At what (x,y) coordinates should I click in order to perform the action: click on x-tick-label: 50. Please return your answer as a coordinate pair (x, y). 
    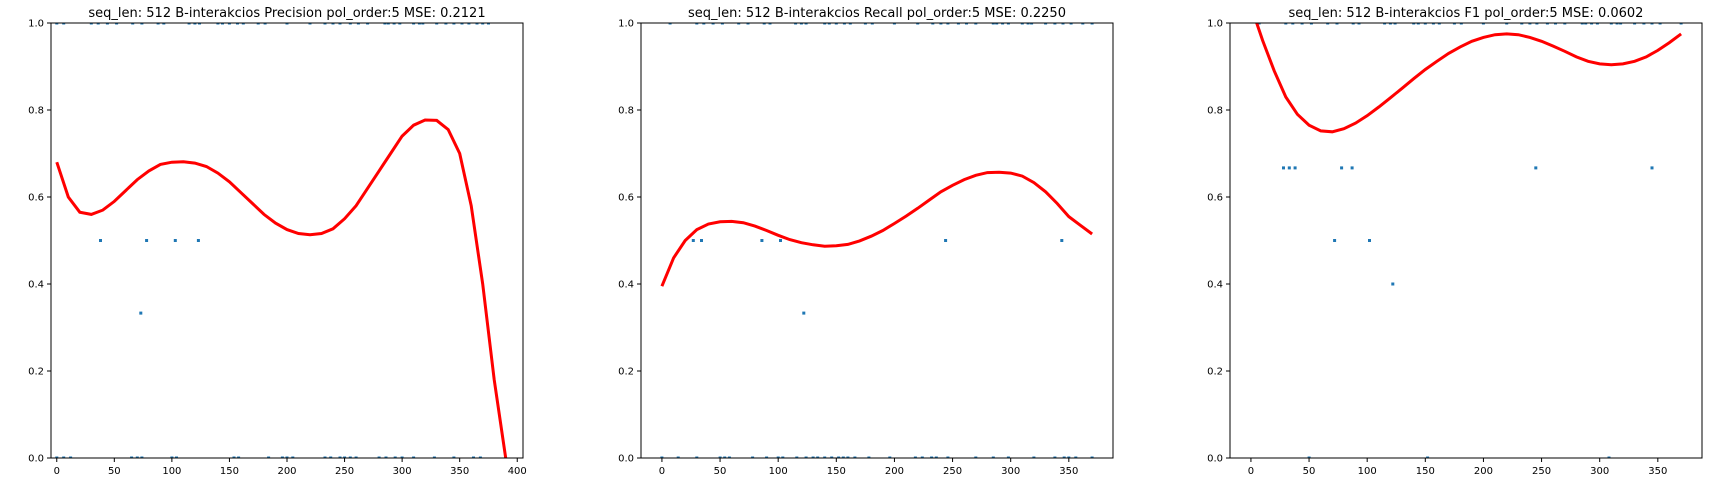
    Looking at the image, I should click on (1309, 471).